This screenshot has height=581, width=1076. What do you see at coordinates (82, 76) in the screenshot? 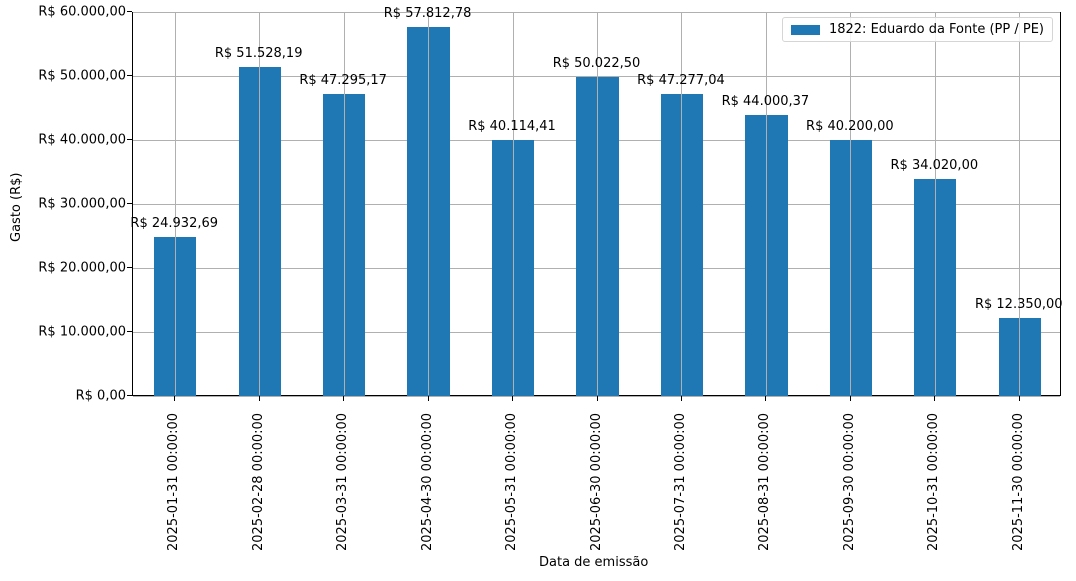
I see `y-tick-label: R$ 50.000,00` at bounding box center [82, 76].